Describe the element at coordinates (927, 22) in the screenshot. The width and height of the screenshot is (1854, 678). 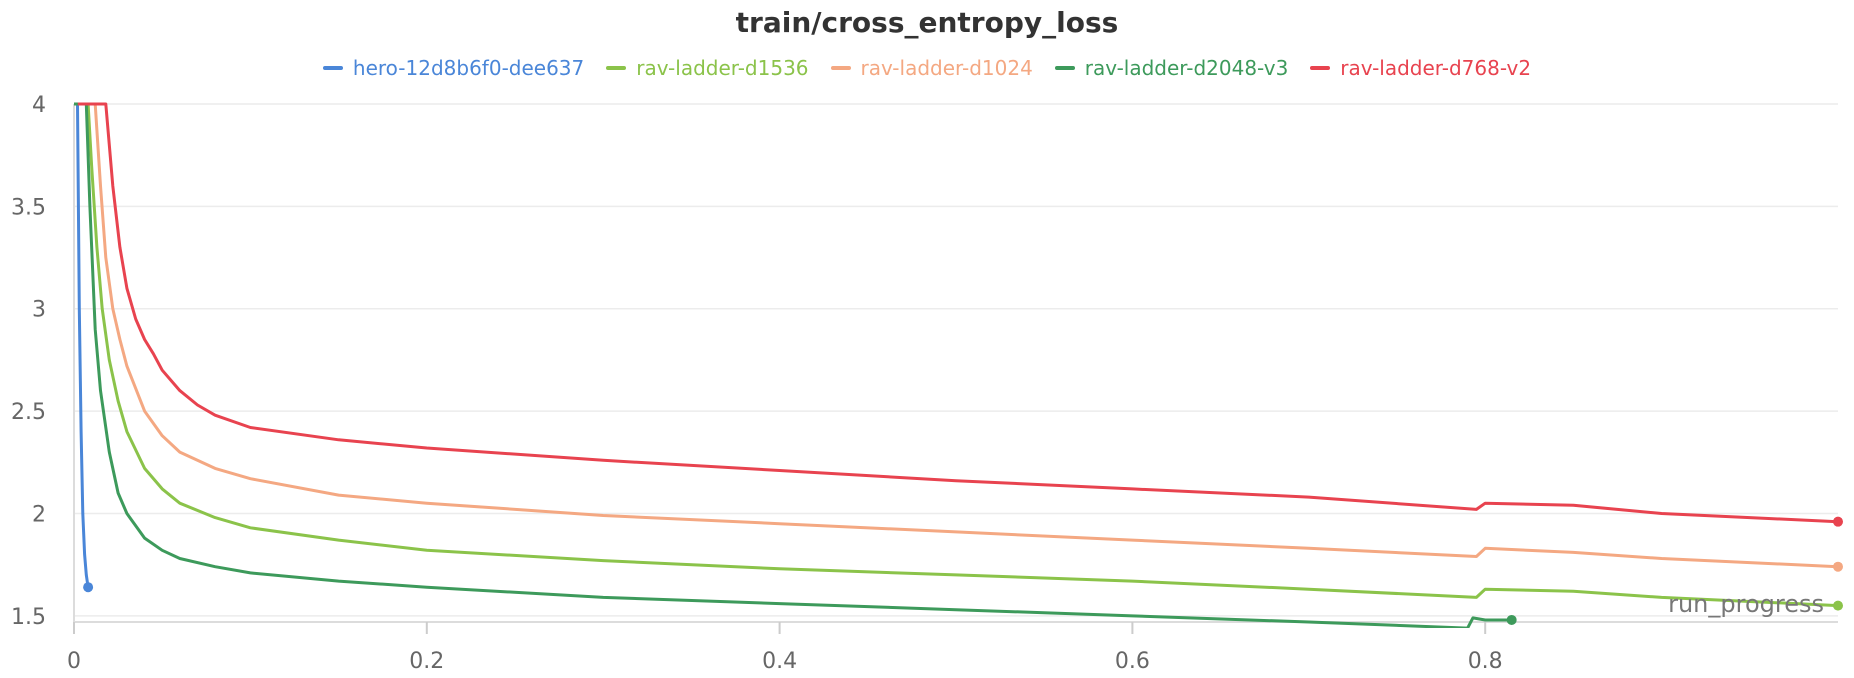
I see `chart-title: train/cross_entropy_loss` at that location.